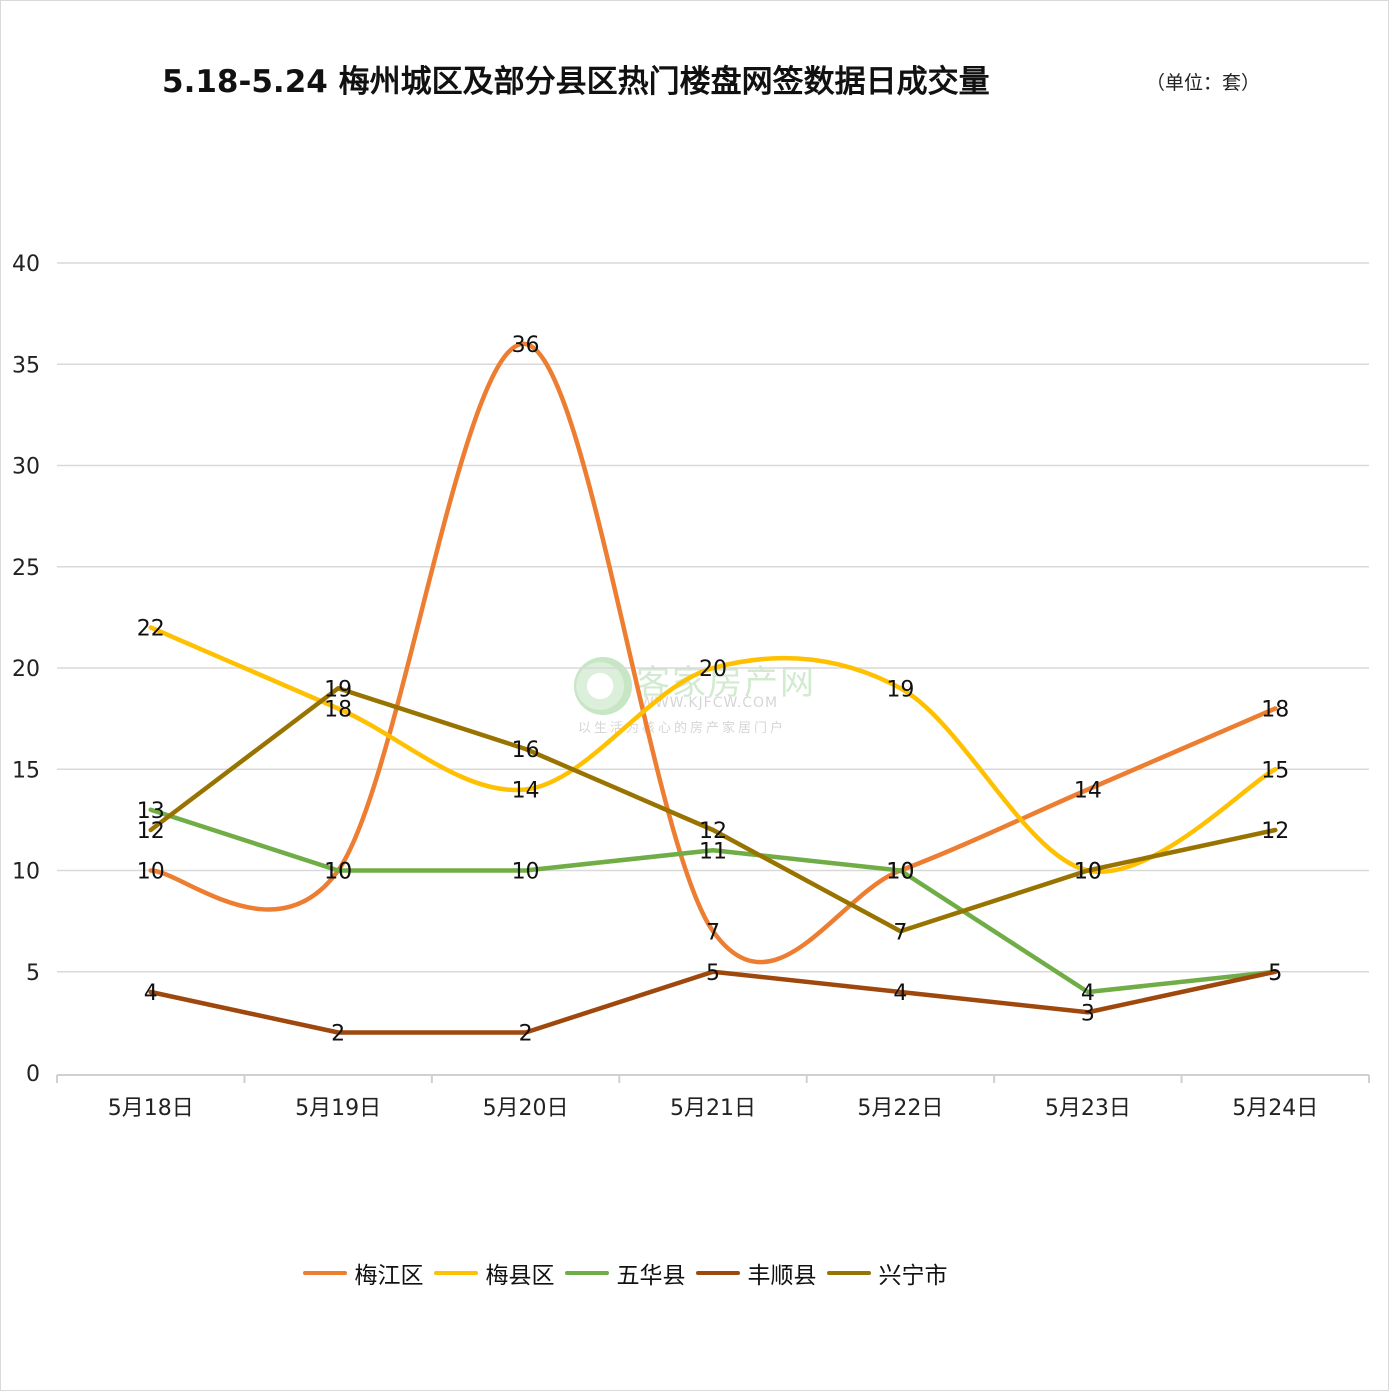 This screenshot has width=1389, height=1391. I want to click on legend-item: 五华县, so click(625, 1273).